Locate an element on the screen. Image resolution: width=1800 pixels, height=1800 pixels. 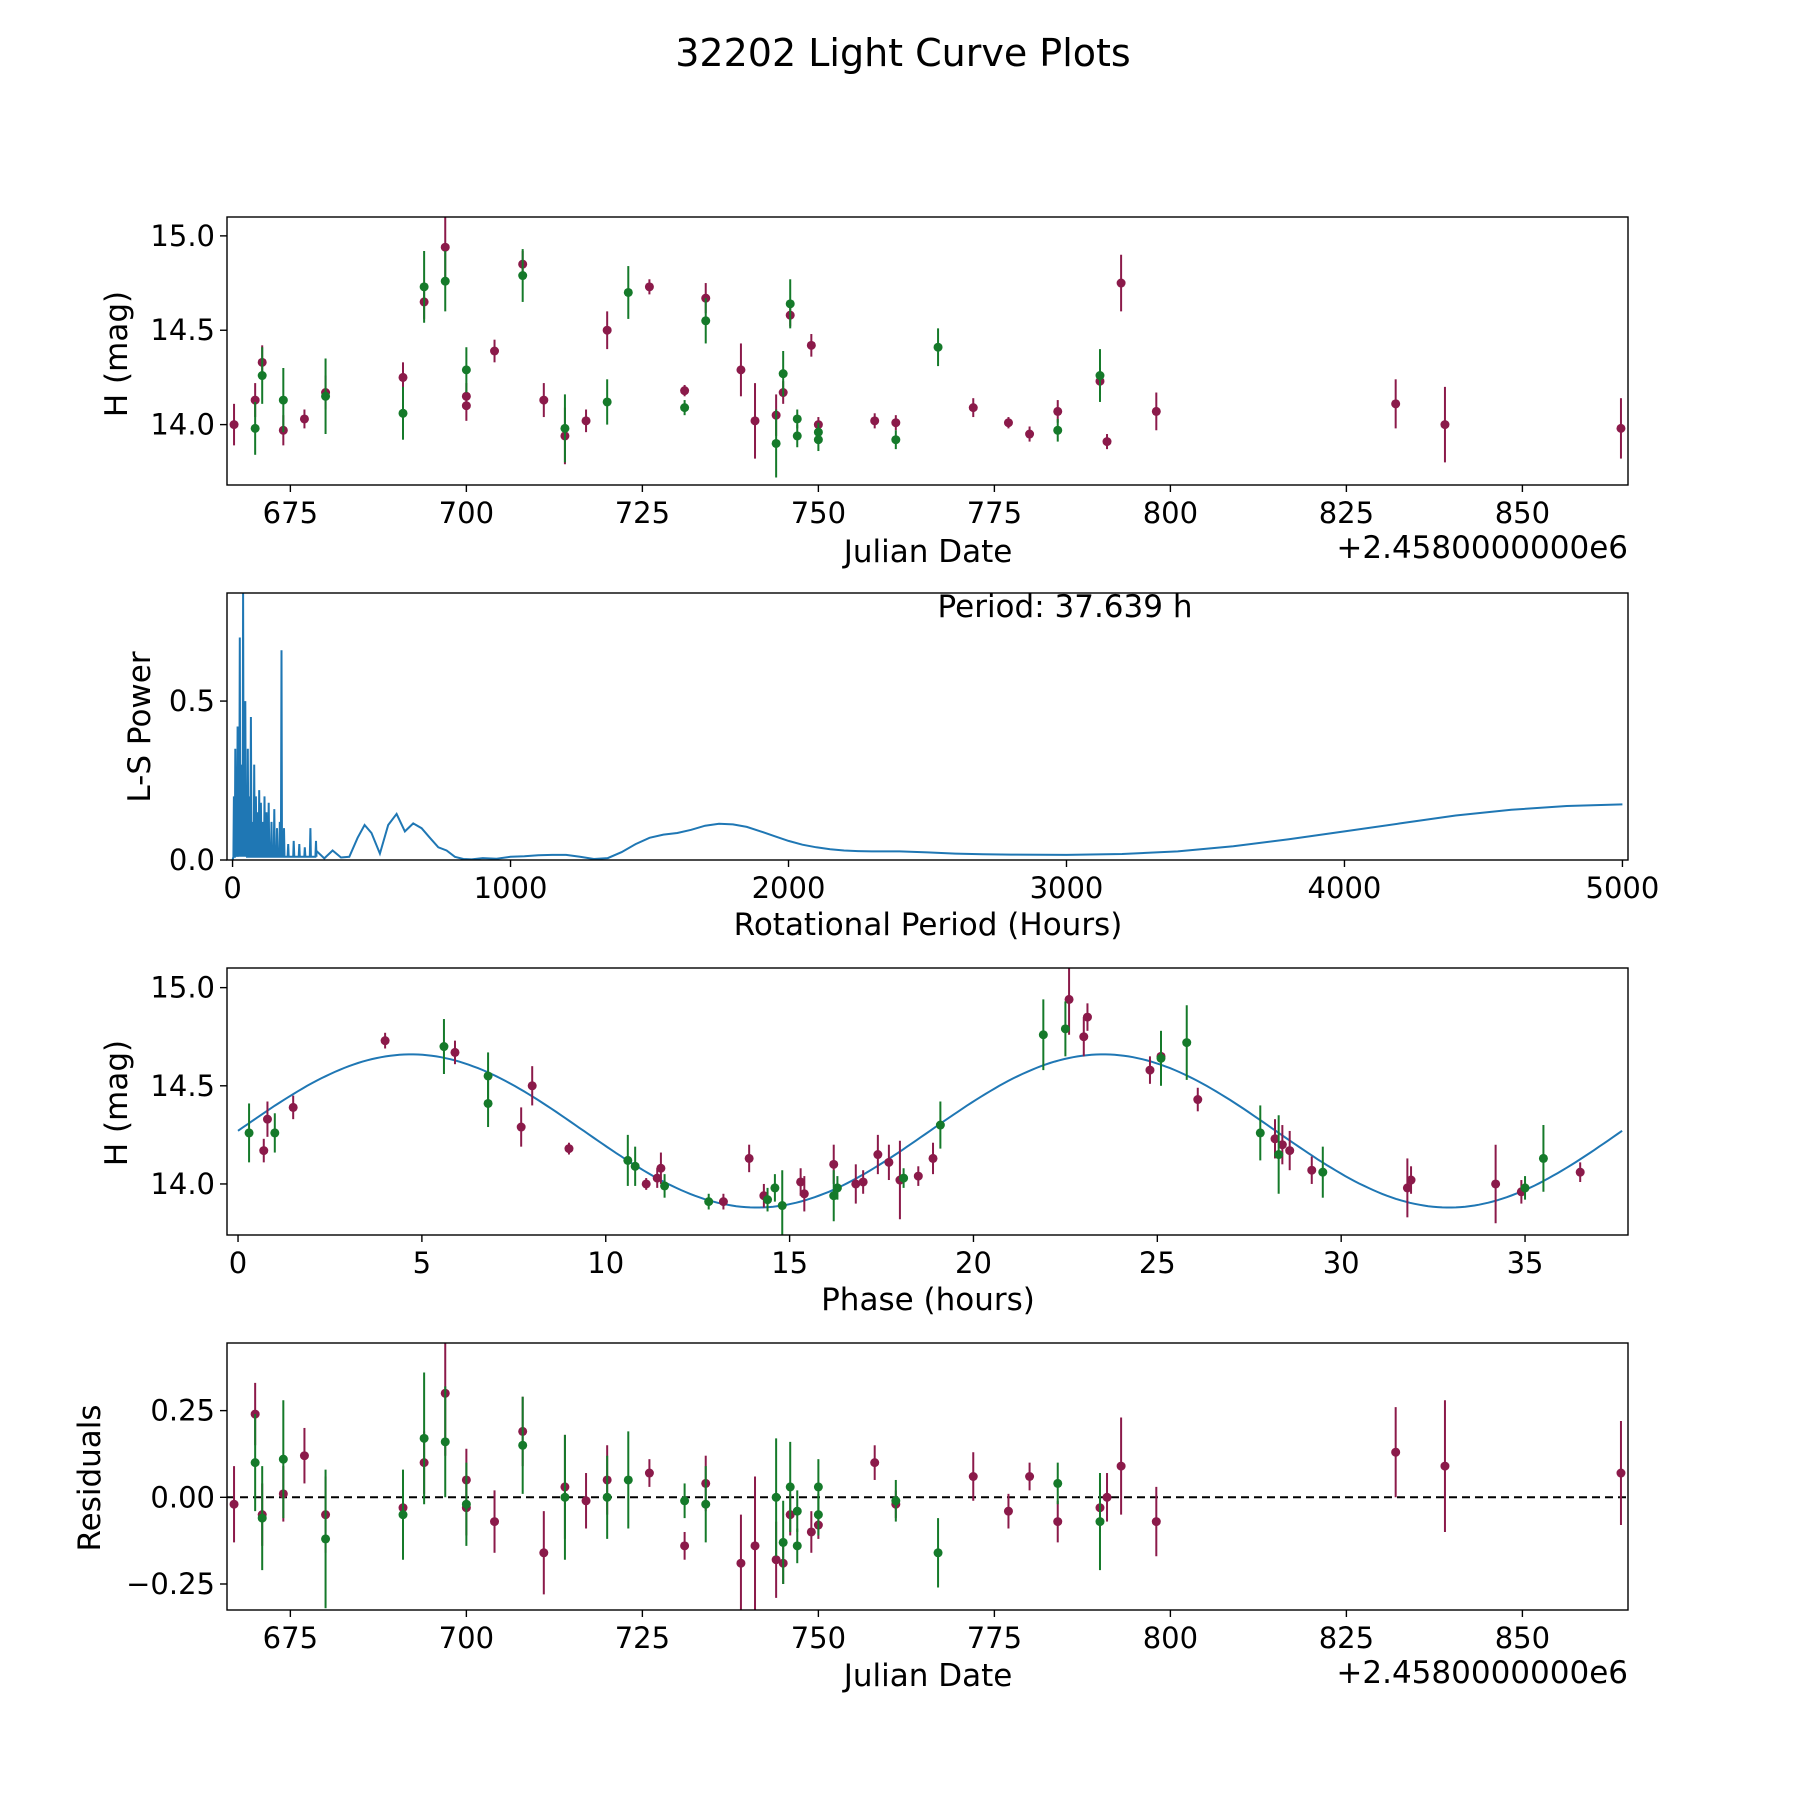
lightcurve-x-tick-label: 725 is located at coordinates (642, 513).